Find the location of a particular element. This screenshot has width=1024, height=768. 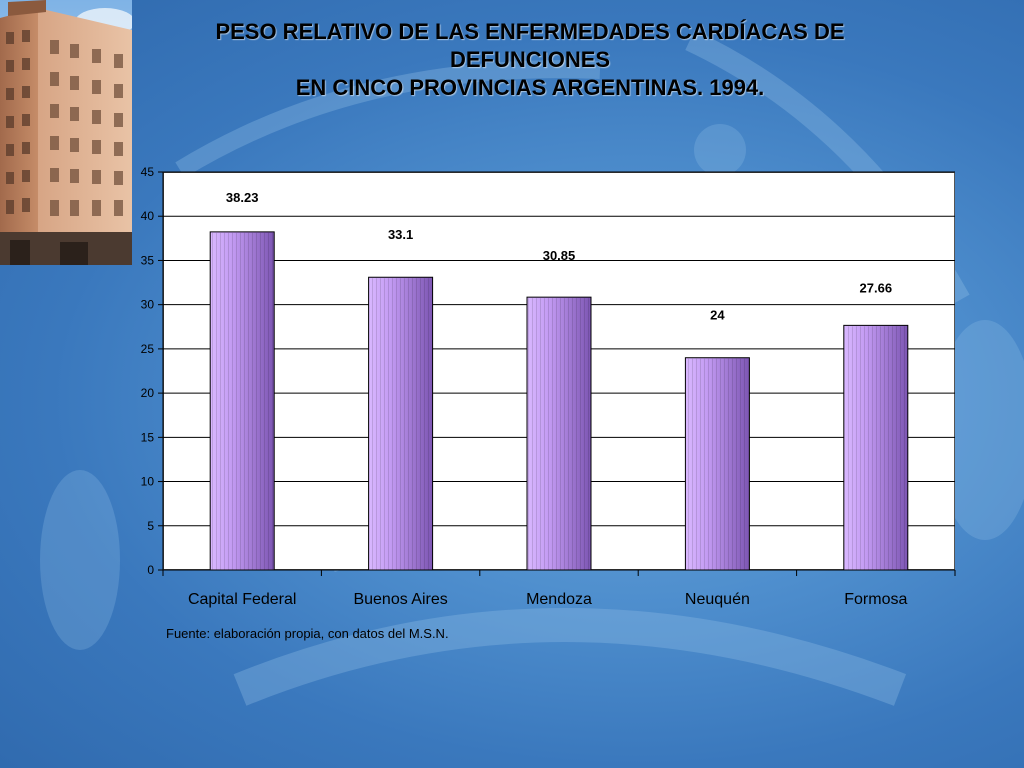

y-tick-label: 0 is located at coordinates (150, 570).